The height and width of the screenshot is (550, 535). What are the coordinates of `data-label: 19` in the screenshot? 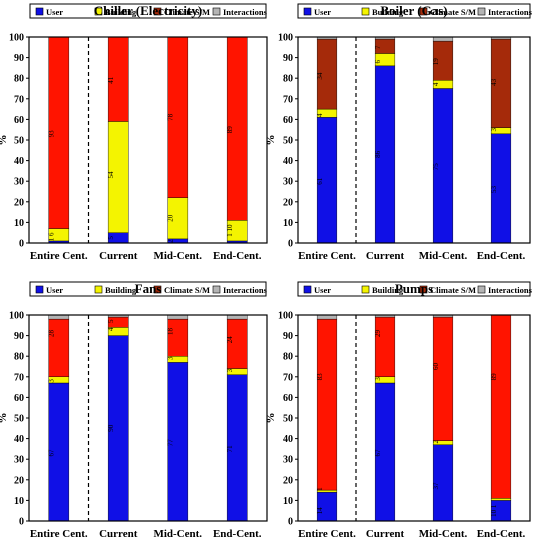 It's located at (436, 62).